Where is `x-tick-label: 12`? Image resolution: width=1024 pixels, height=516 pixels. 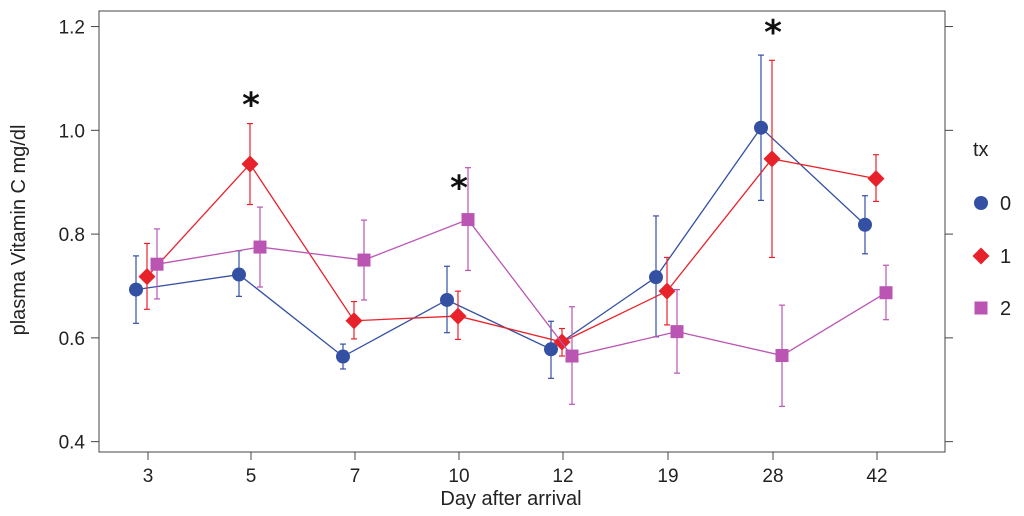 x-tick-label: 12 is located at coordinates (562, 476).